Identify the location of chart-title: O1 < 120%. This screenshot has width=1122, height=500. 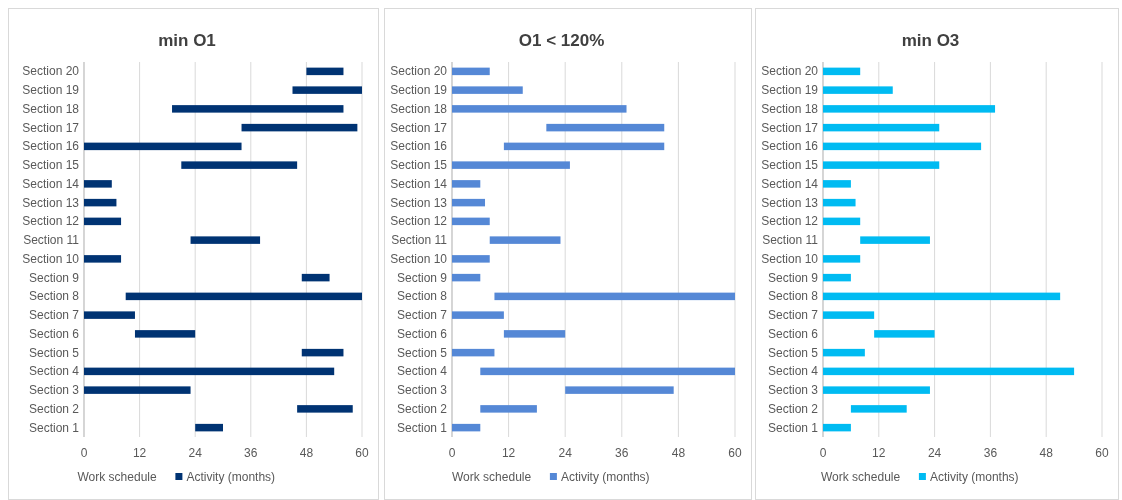
(561, 40).